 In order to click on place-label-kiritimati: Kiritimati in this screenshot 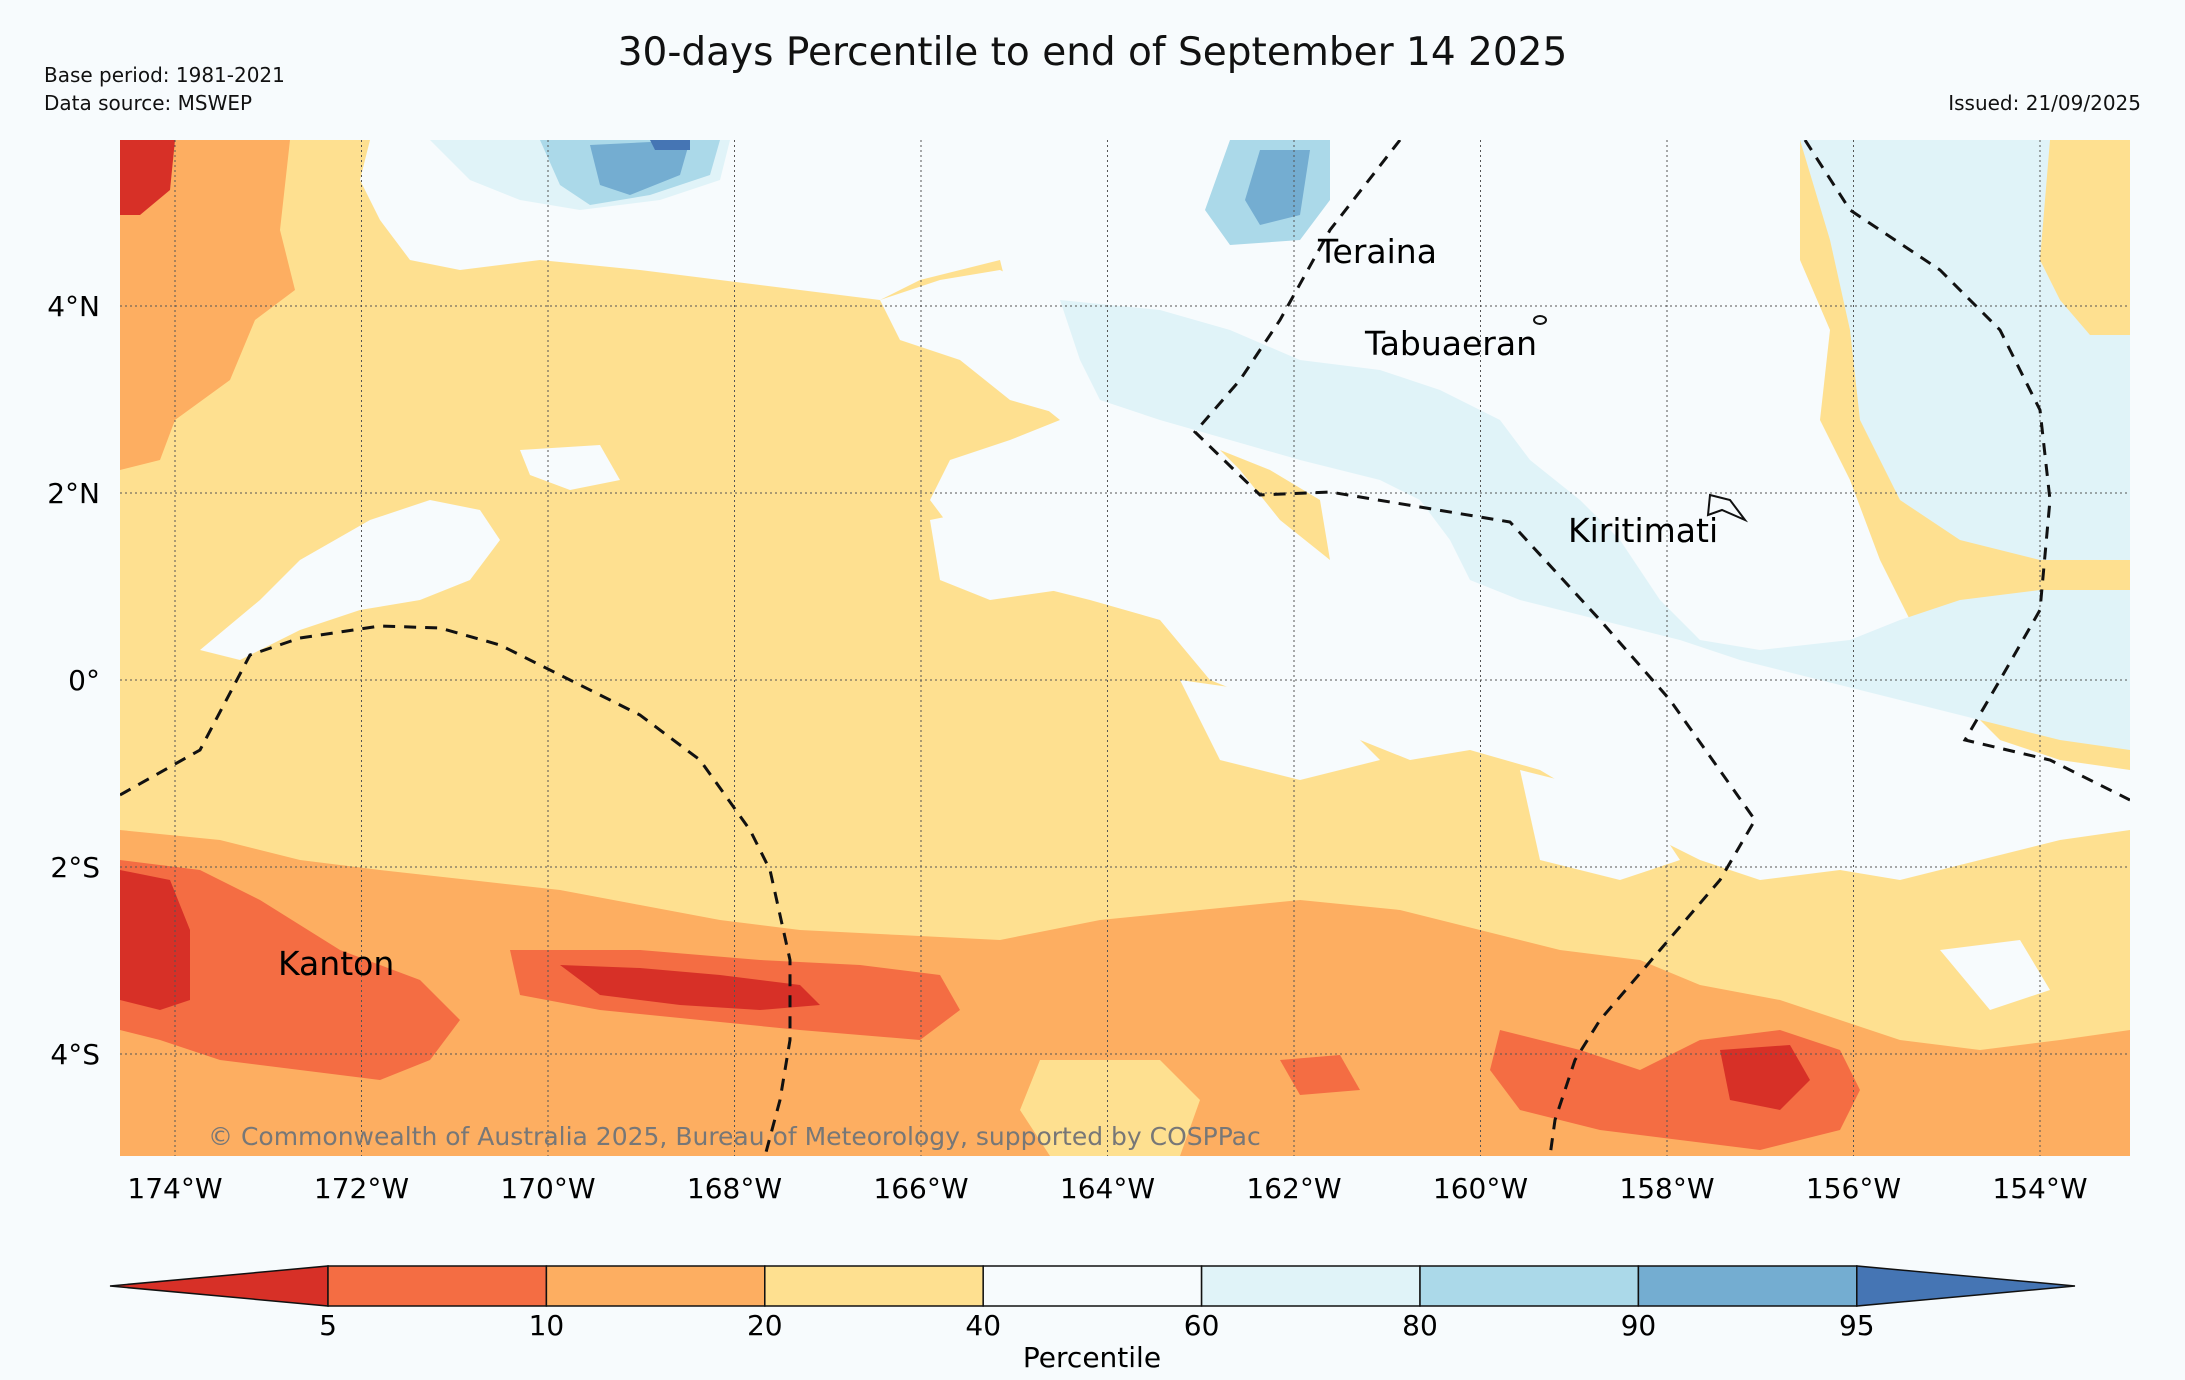, I will do `click(1643, 530)`.